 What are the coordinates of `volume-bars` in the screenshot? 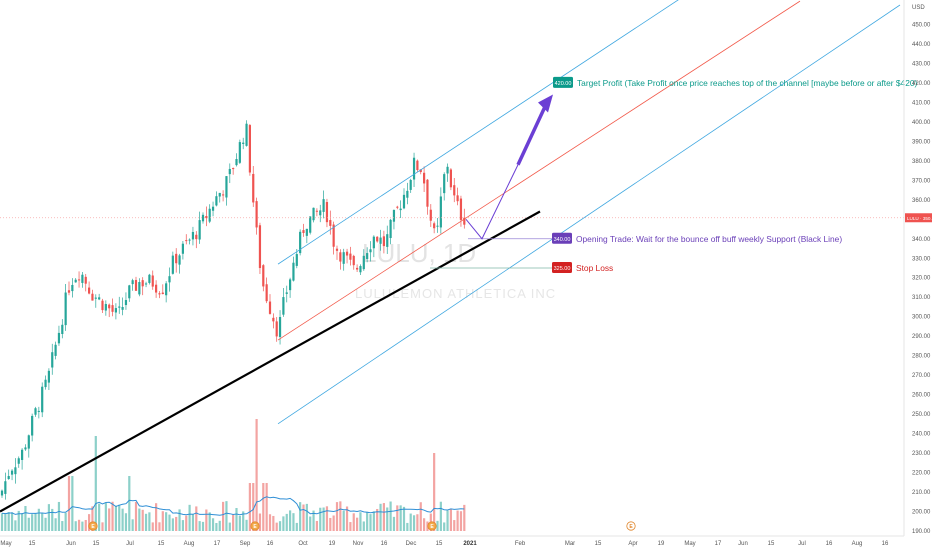 It's located at (233, 475).